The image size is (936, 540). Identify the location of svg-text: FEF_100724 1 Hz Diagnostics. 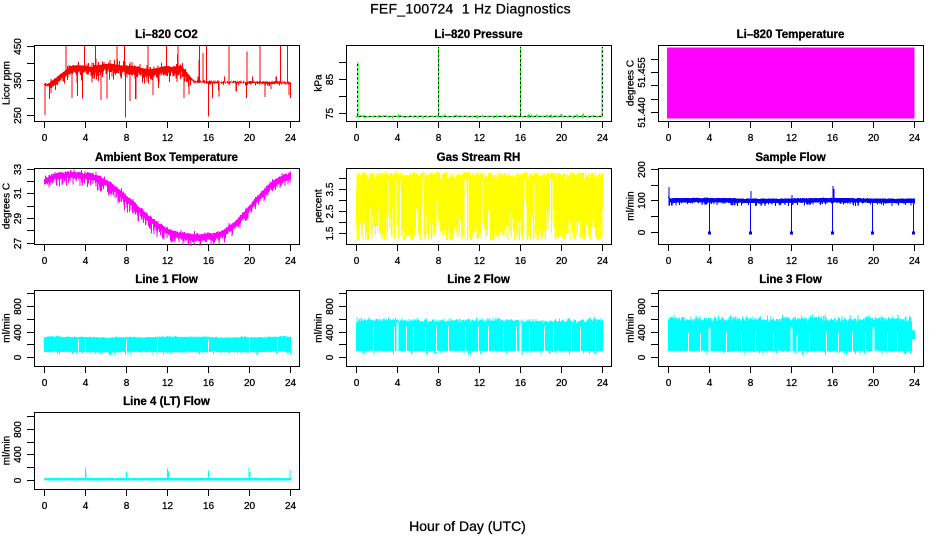
(470, 9).